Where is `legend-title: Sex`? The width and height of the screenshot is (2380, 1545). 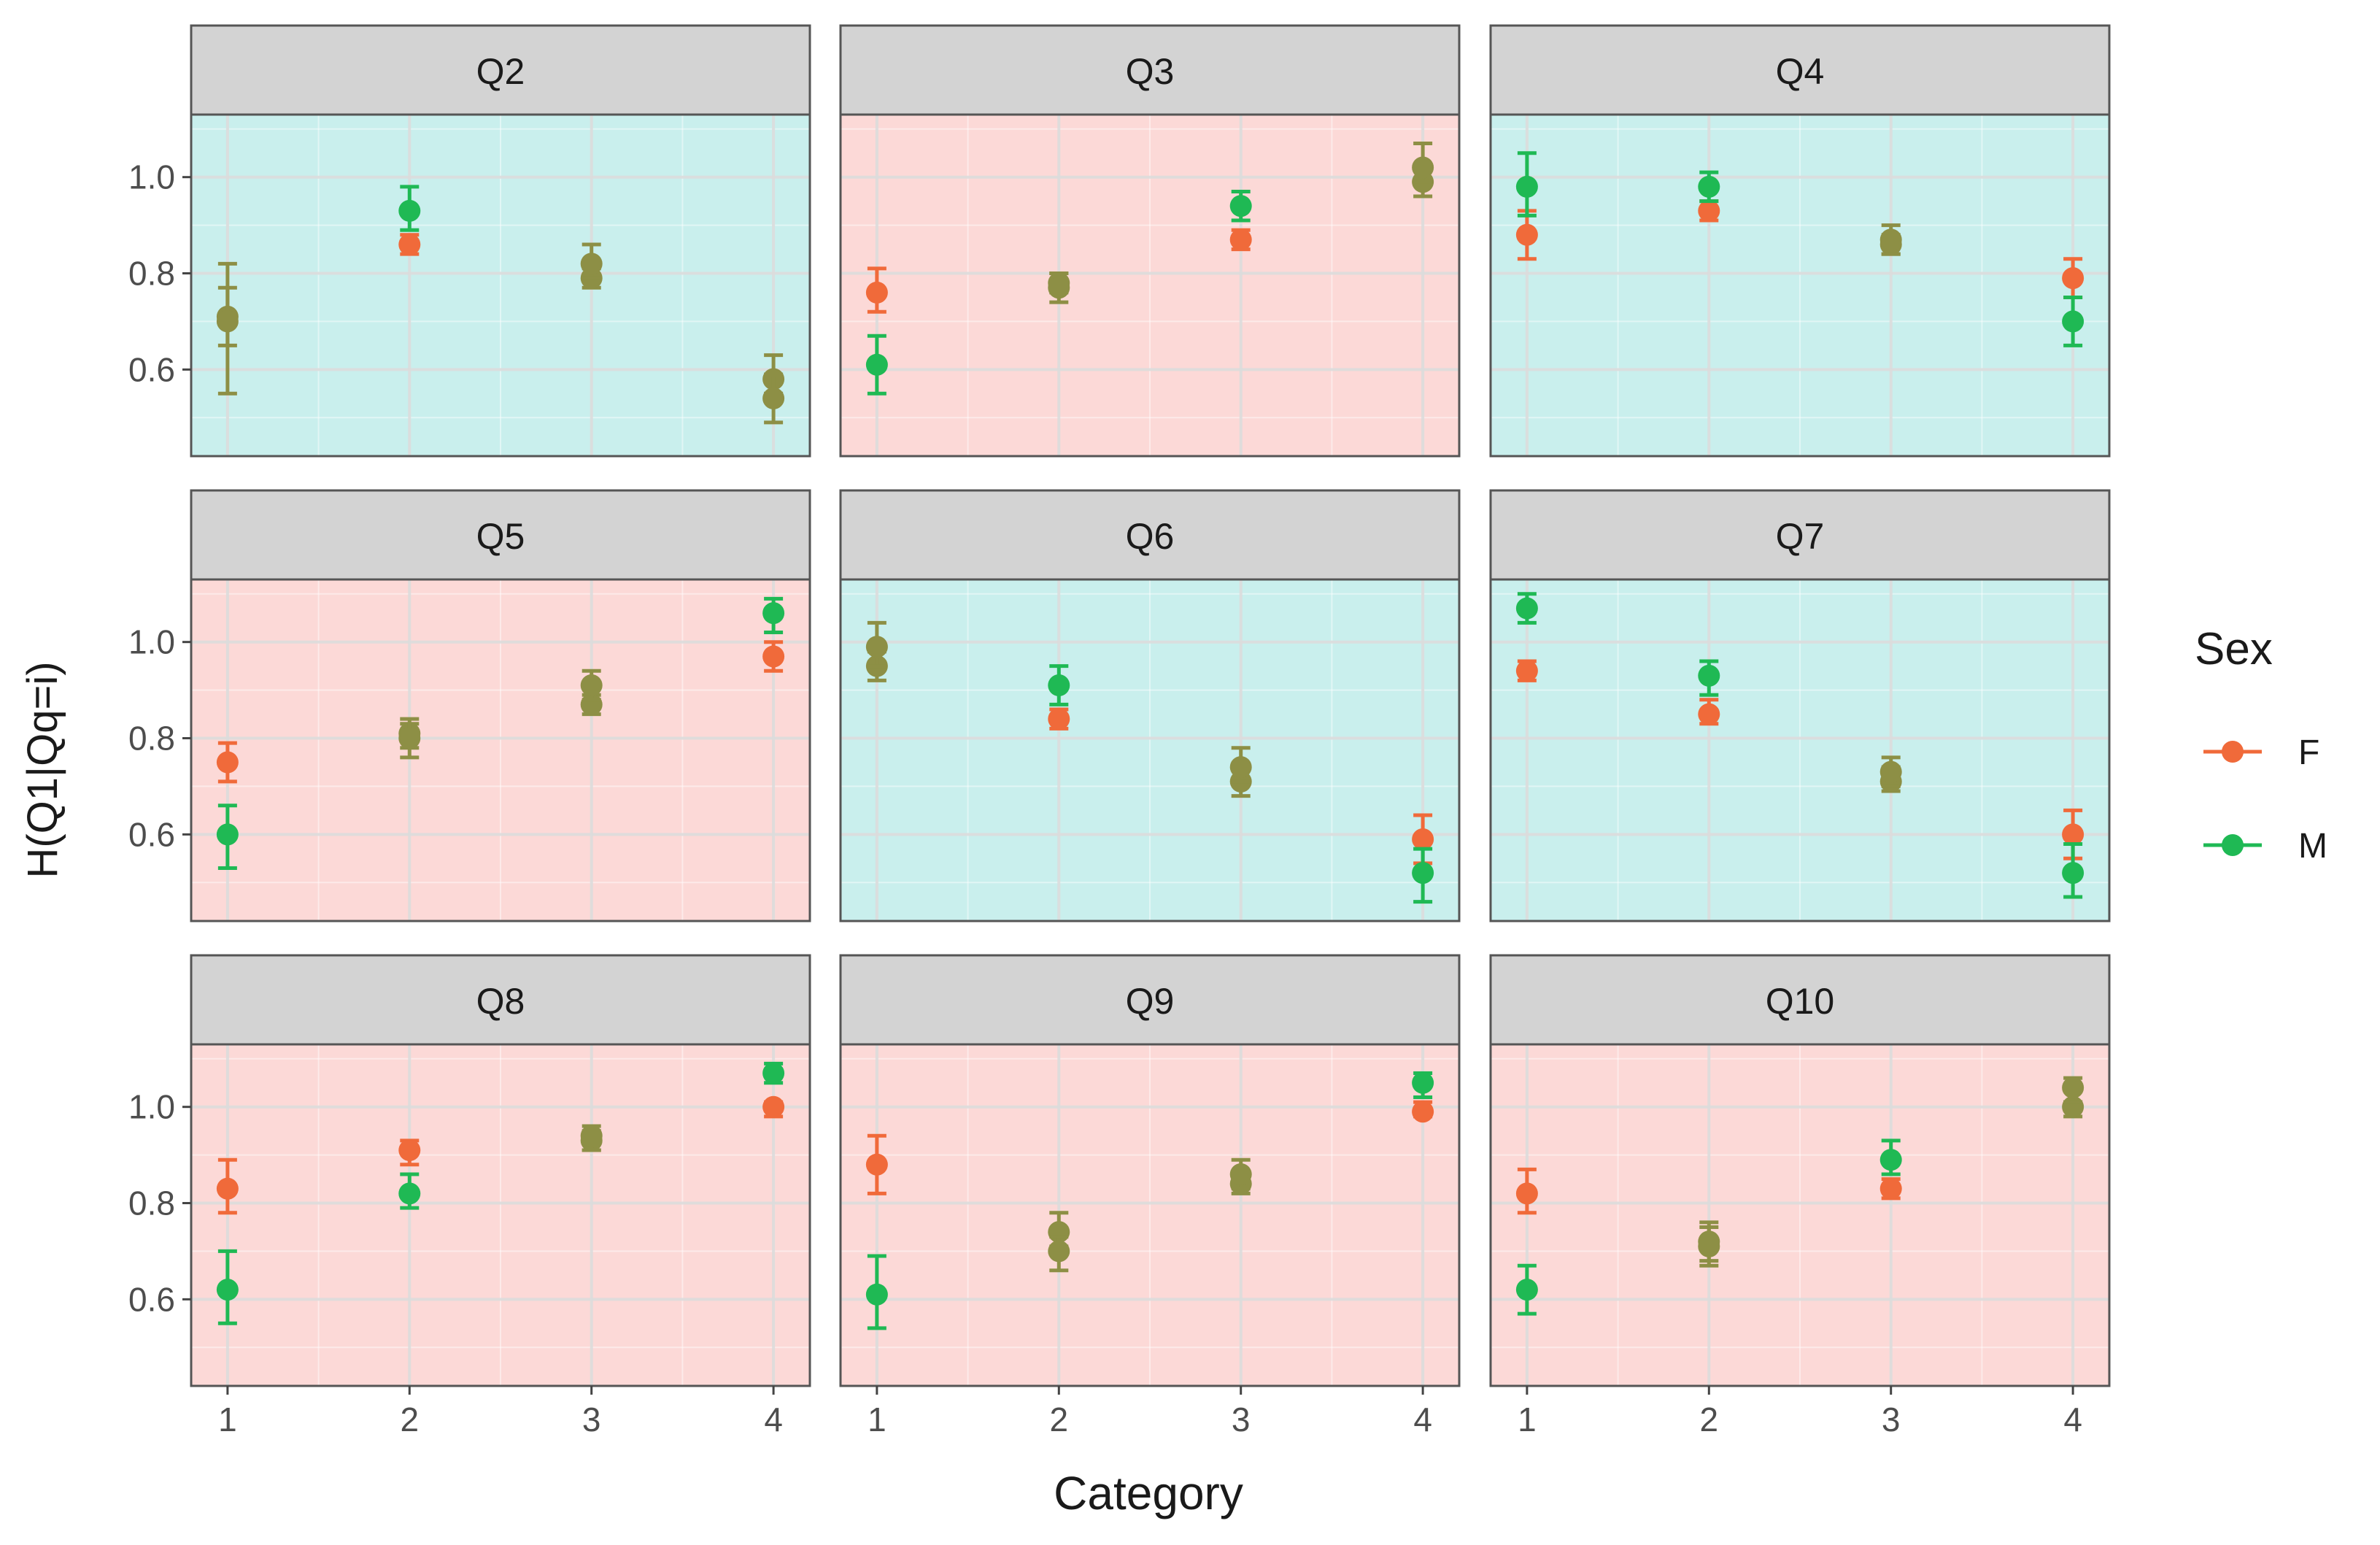
legend-title: Sex is located at coordinates (2234, 649).